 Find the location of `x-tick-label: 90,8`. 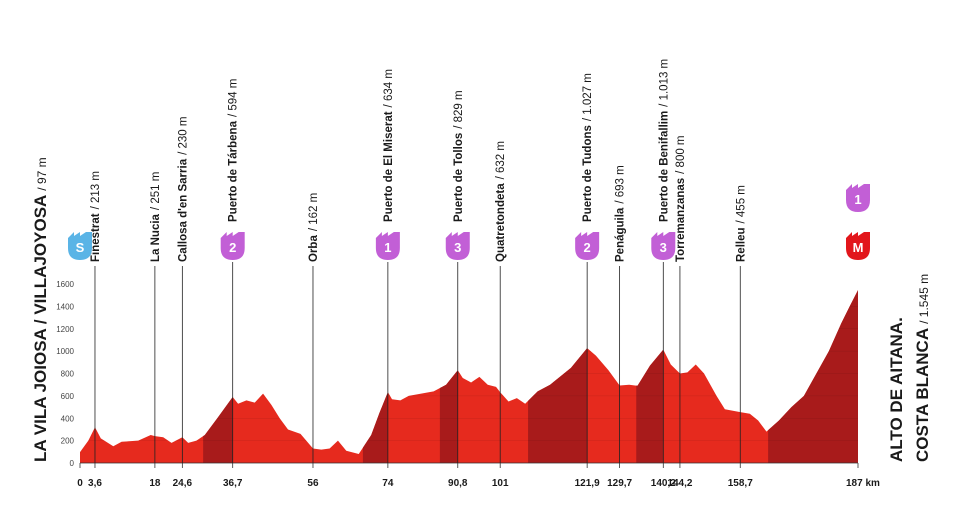

x-tick-label: 90,8 is located at coordinates (458, 483).